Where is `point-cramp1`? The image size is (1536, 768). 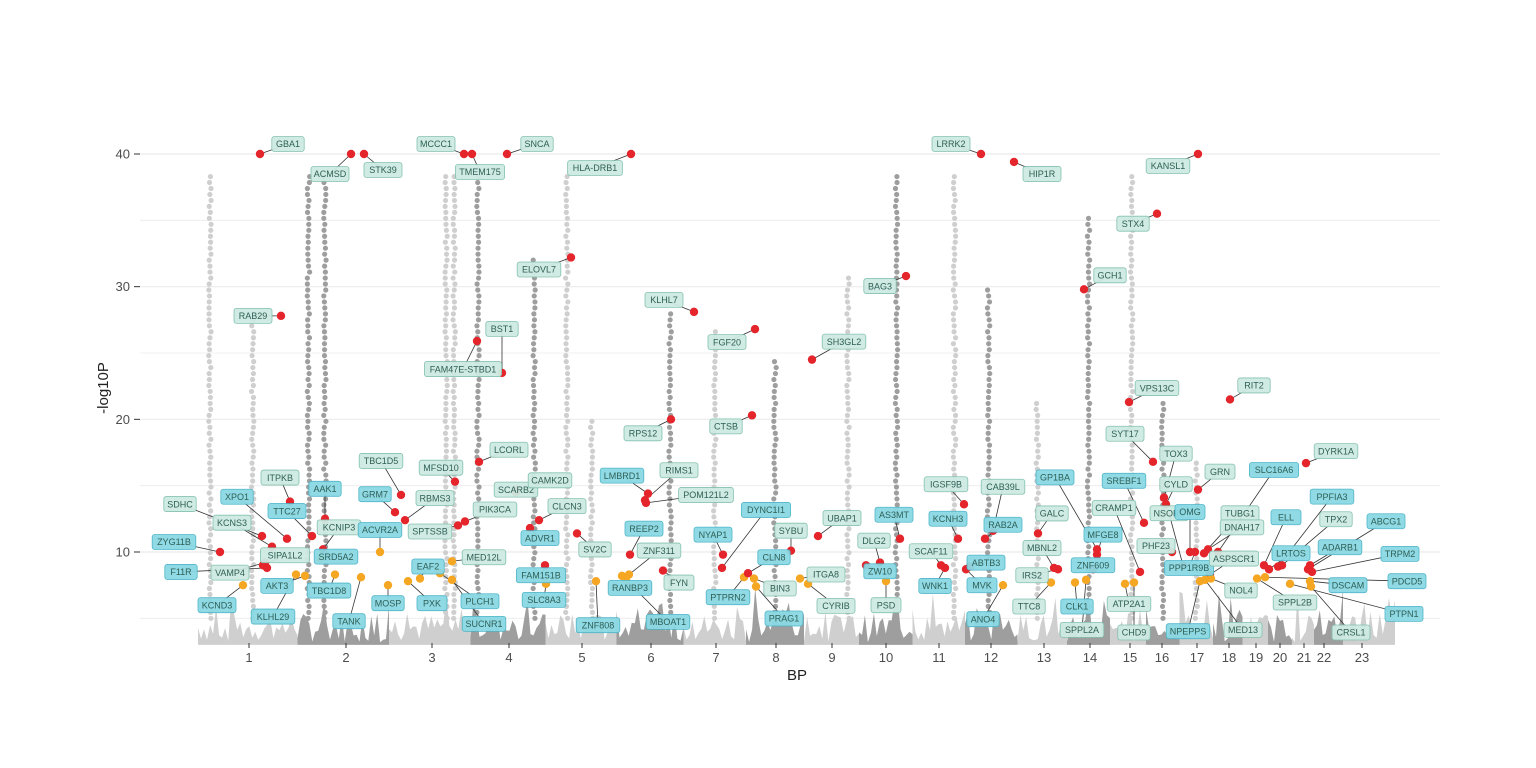 point-cramp1 is located at coordinates (1140, 572).